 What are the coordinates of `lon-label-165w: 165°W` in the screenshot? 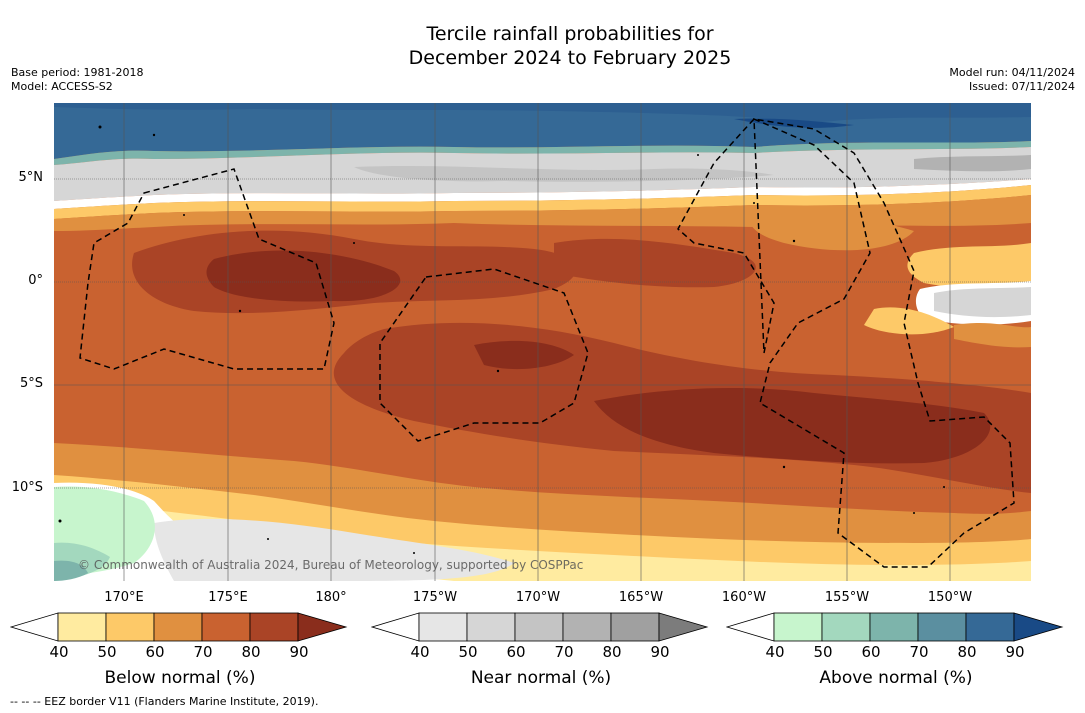 It's located at (641, 597).